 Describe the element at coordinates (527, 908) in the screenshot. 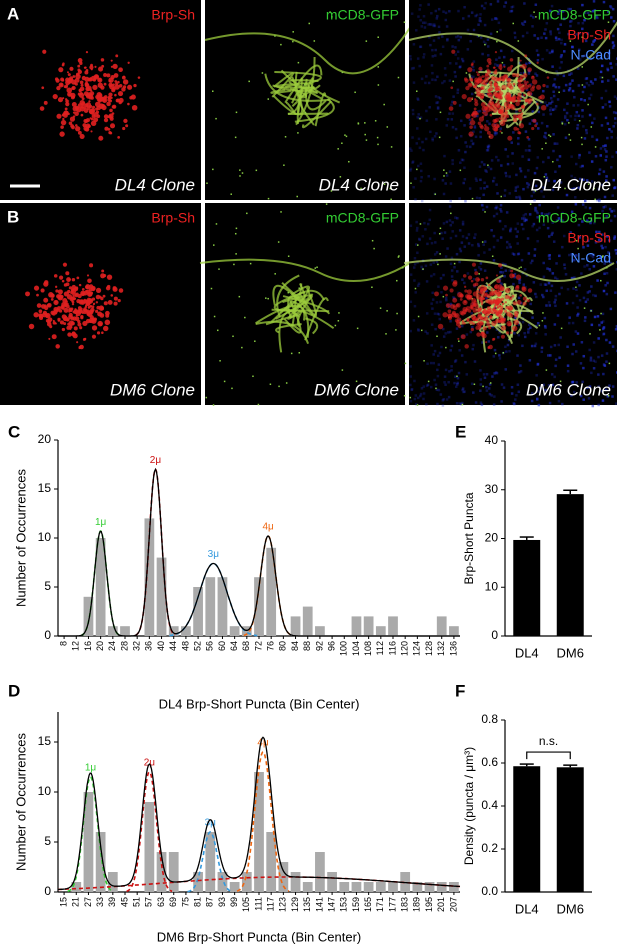

I see `x-tick-label: DL4` at that location.